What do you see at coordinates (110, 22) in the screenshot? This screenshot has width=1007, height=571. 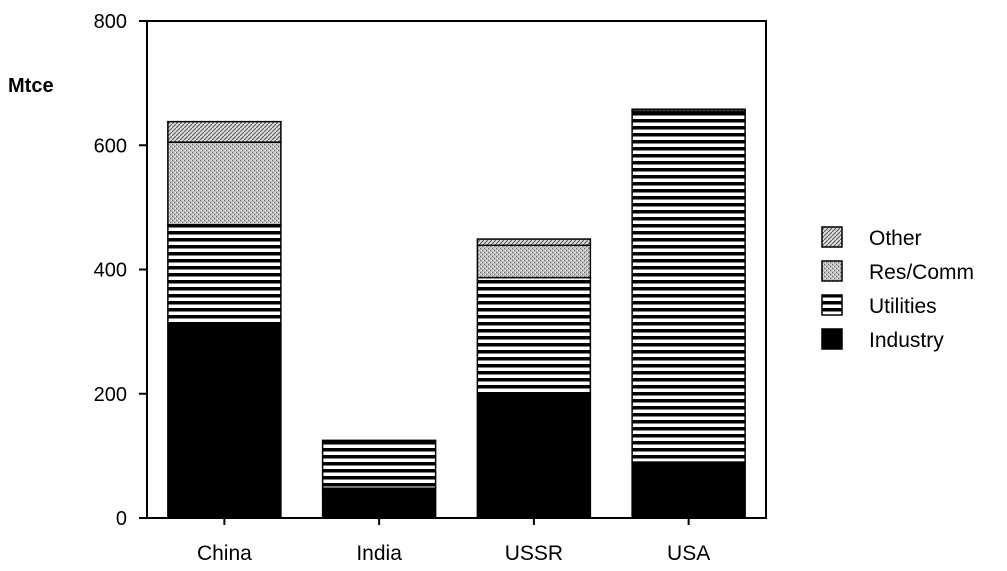 I see `y-tick-label-800: 800` at bounding box center [110, 22].